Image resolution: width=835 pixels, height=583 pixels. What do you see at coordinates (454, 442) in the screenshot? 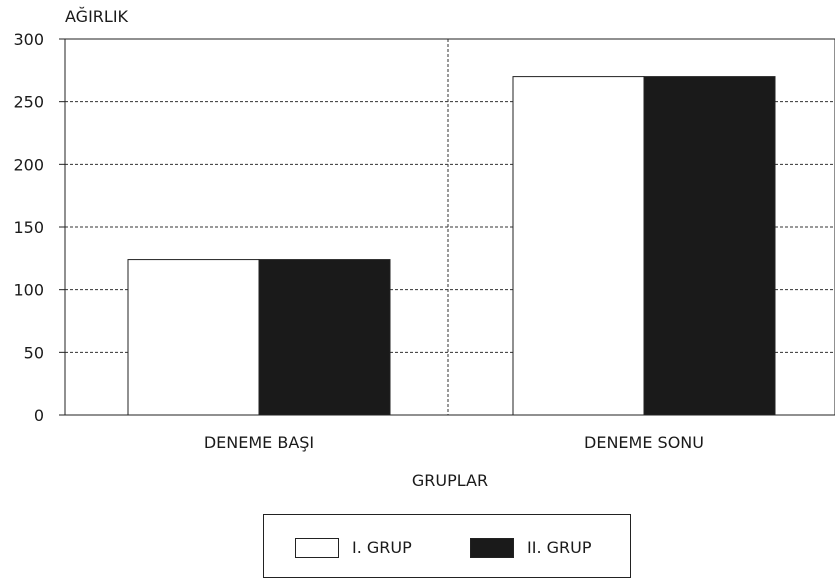
I see `x-axis-ticks: DENEME BAŞI DENEME SONU` at bounding box center [454, 442].